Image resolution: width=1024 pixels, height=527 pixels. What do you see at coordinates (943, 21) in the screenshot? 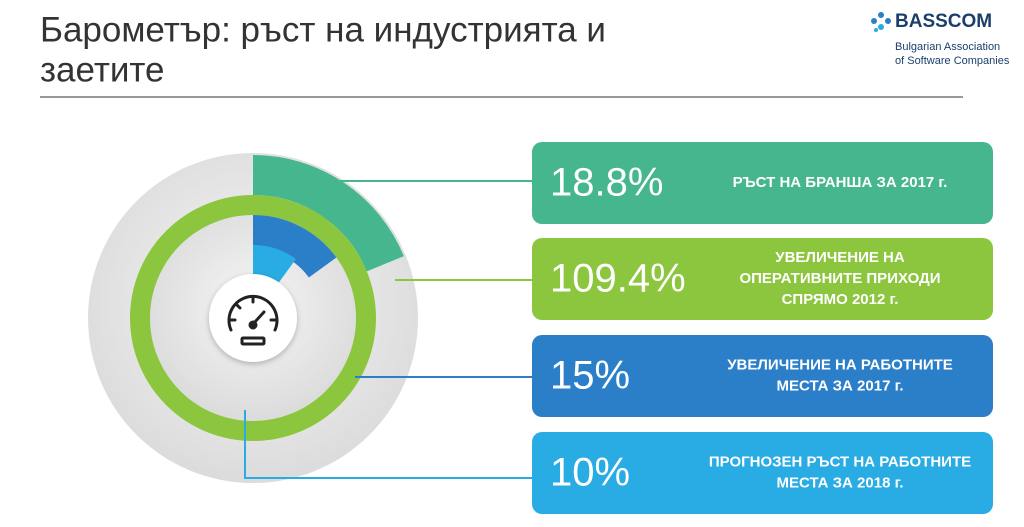
I see `logo-name: BASSCOM` at bounding box center [943, 21].